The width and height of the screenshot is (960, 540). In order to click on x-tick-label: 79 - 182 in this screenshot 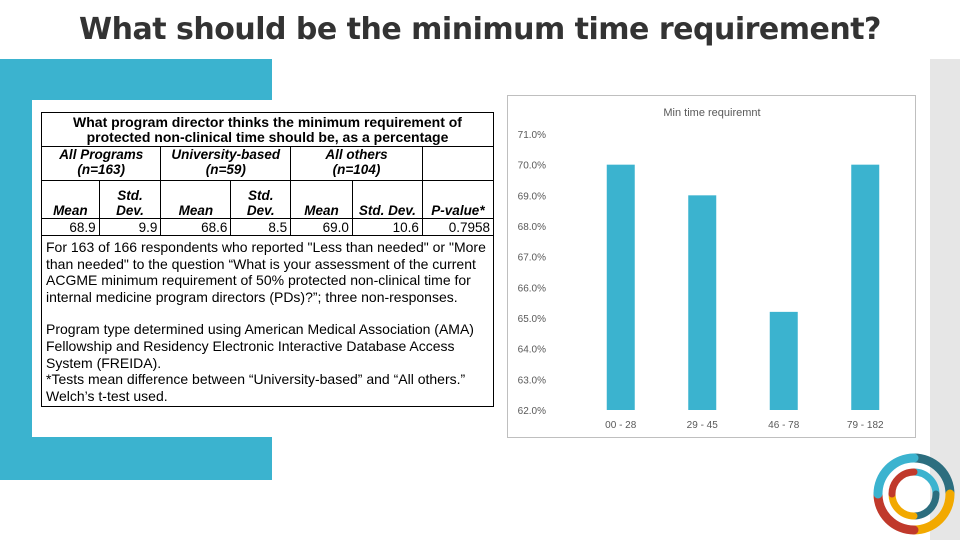, I will do `click(865, 425)`.